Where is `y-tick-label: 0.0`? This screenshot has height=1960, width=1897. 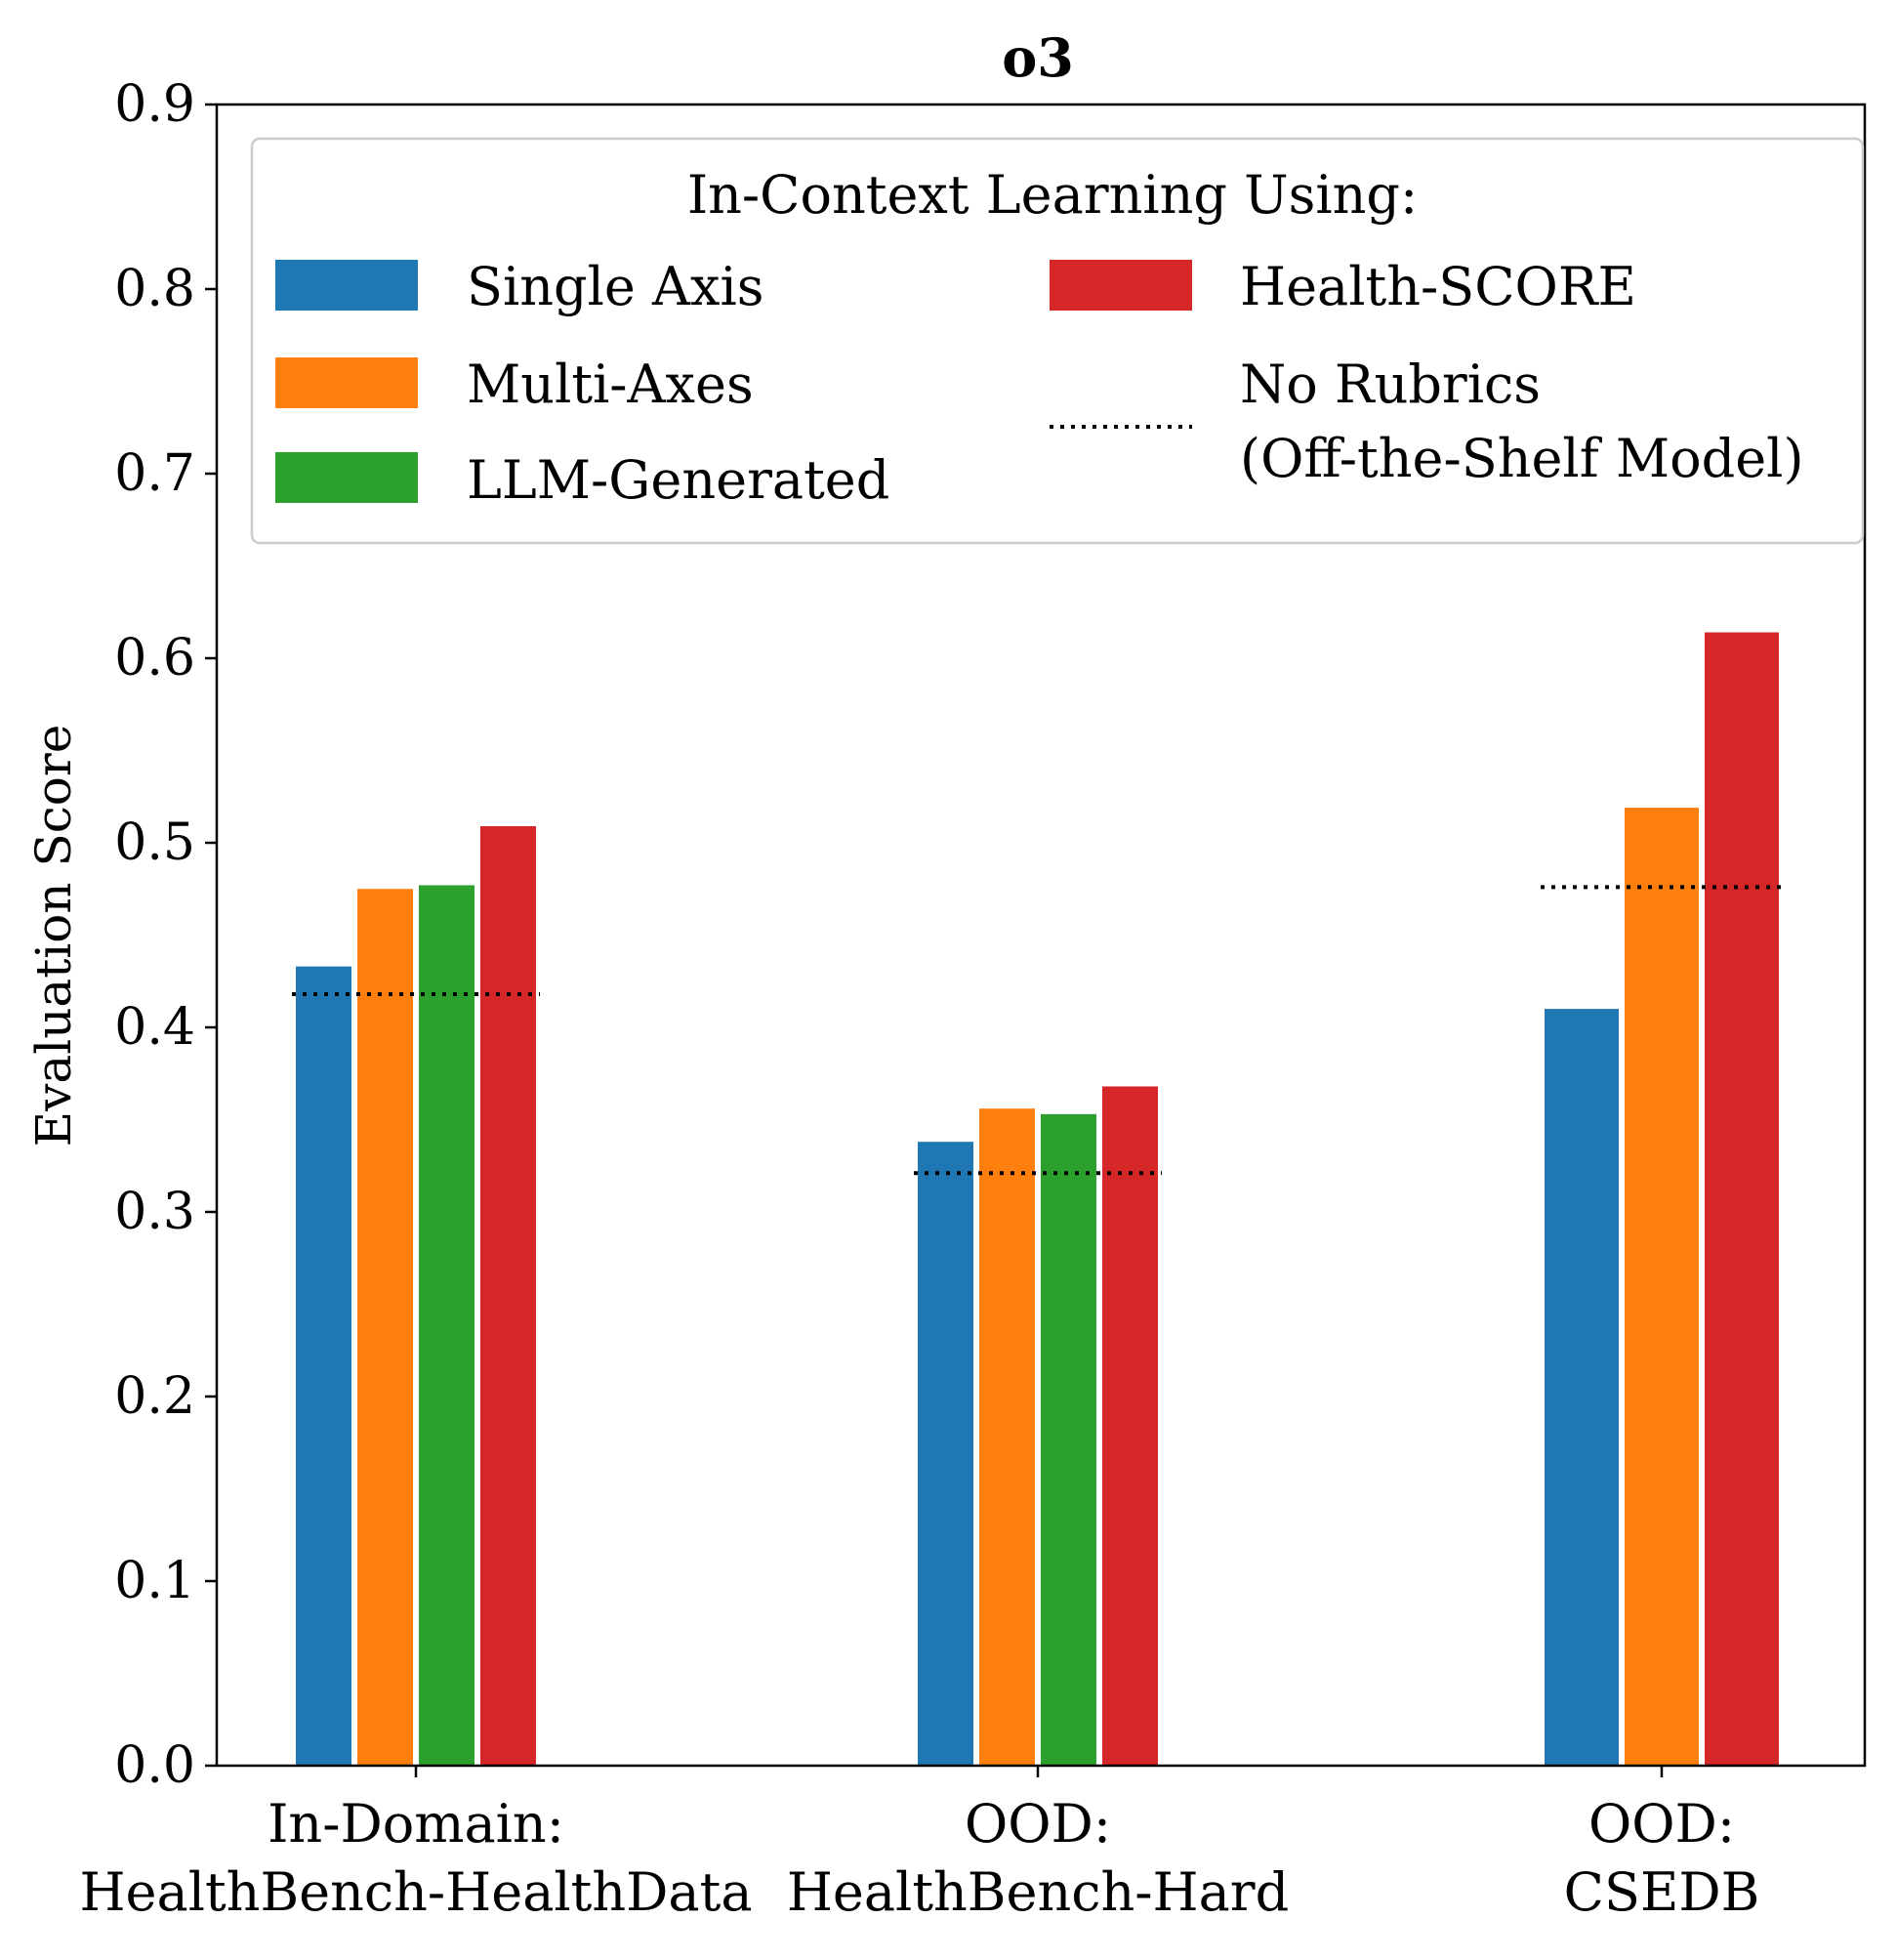 y-tick-label: 0.0 is located at coordinates (154, 1765).